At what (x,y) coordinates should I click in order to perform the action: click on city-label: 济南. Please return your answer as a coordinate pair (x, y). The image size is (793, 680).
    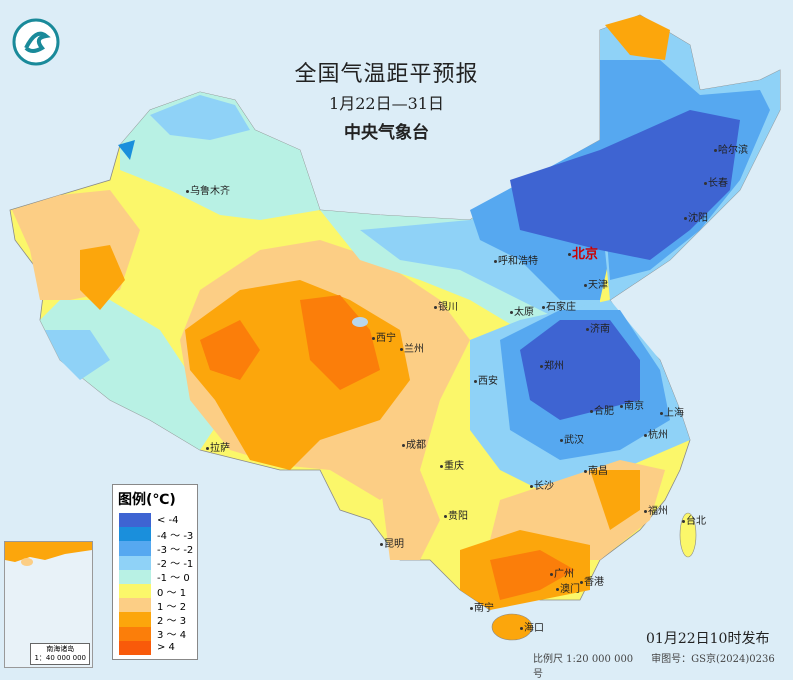
    Looking at the image, I should click on (598, 327).